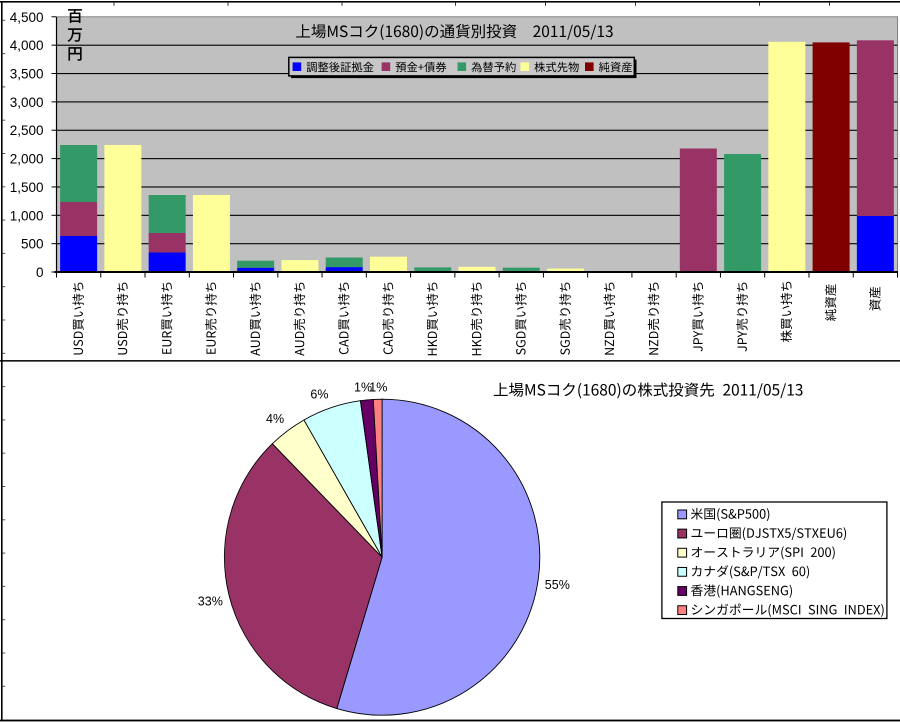 This screenshot has width=900, height=722. I want to click on svg-text: 500, so click(32, 244).